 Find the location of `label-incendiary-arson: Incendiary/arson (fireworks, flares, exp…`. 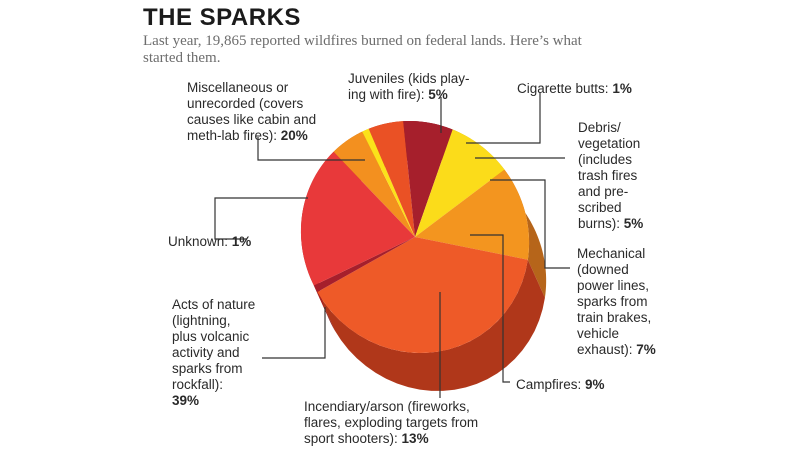

label-incendiary-arson: Incendiary/arson (fireworks, flares, exp… is located at coordinates (391, 422).